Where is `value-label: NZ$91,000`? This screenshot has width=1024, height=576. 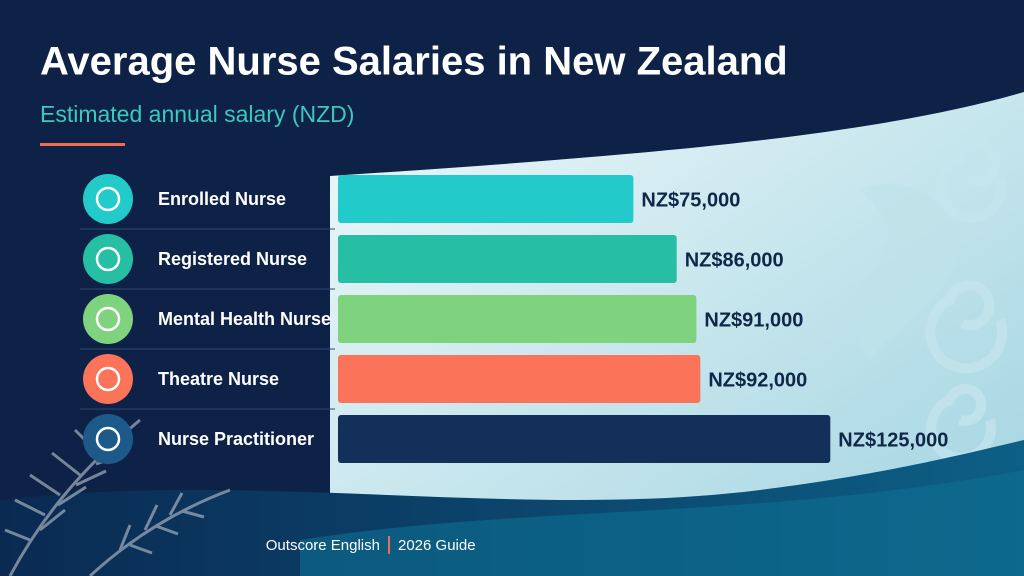
value-label: NZ$91,000 is located at coordinates (753, 320).